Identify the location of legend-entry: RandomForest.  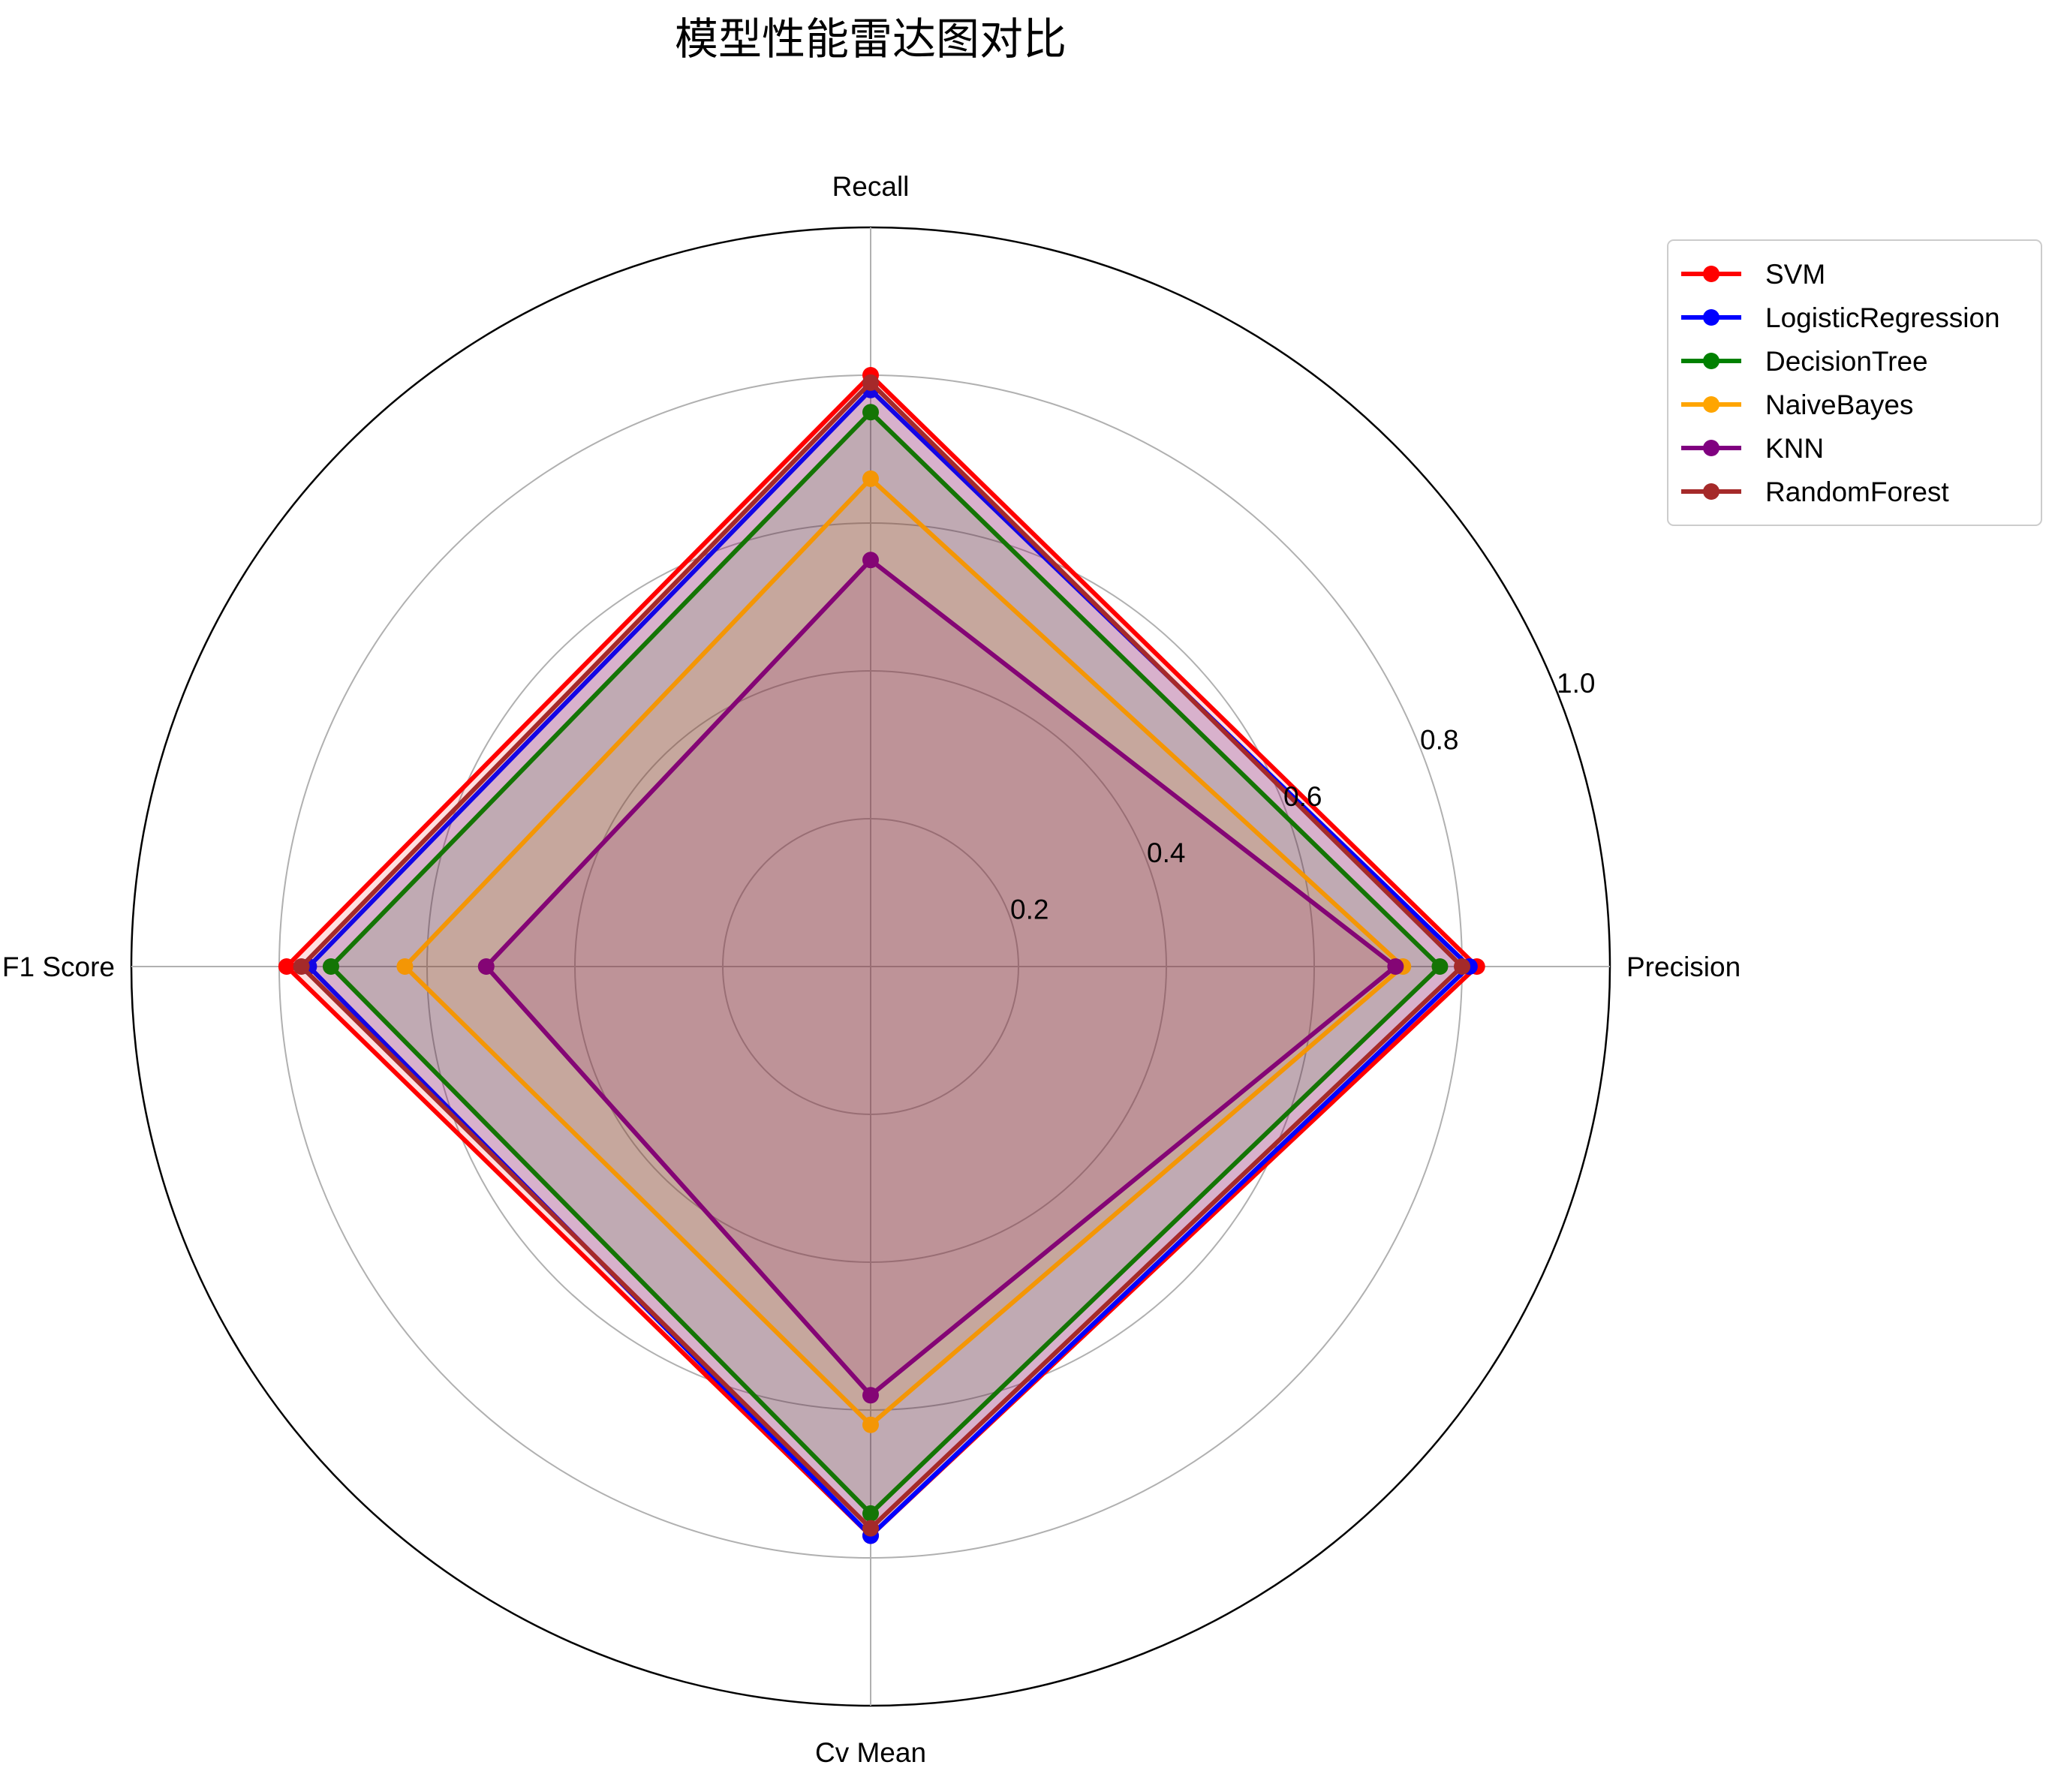
(1815, 492).